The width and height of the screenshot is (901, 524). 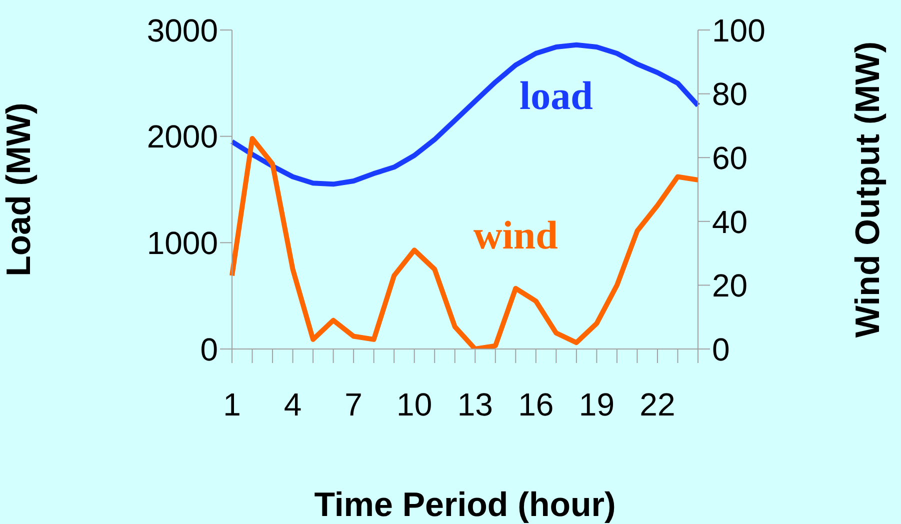 What do you see at coordinates (293, 404) in the screenshot?
I see `x-tick-label: 4` at bounding box center [293, 404].